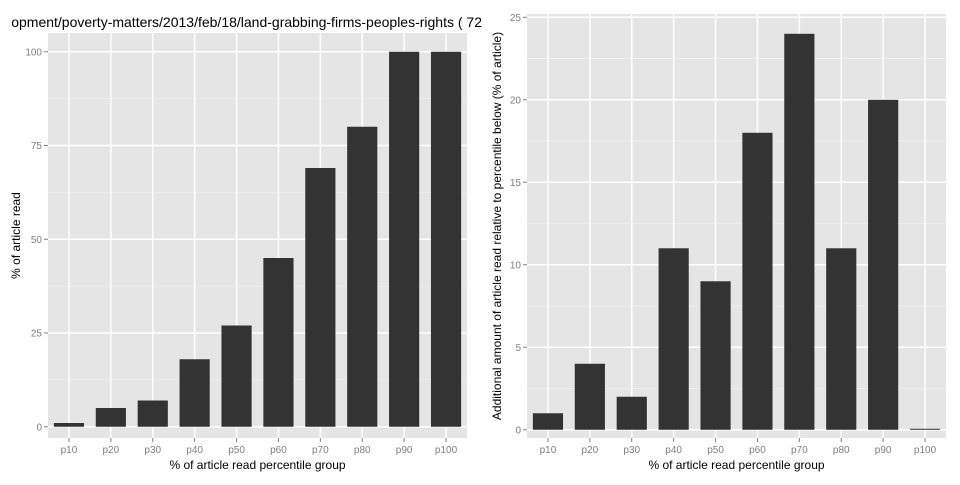 The width and height of the screenshot is (960, 485). Describe the element at coordinates (69, 425) in the screenshot. I see `left-bar-p10` at that location.